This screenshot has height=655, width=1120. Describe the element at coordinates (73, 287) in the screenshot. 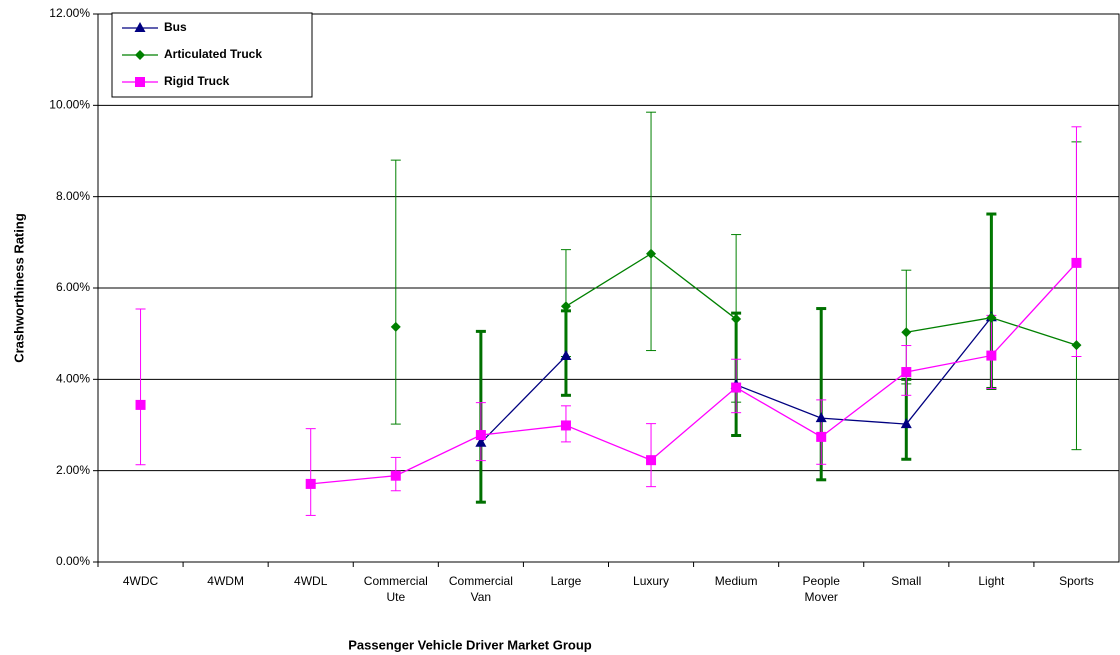

I see `y-tick-label: 6.00%` at that location.